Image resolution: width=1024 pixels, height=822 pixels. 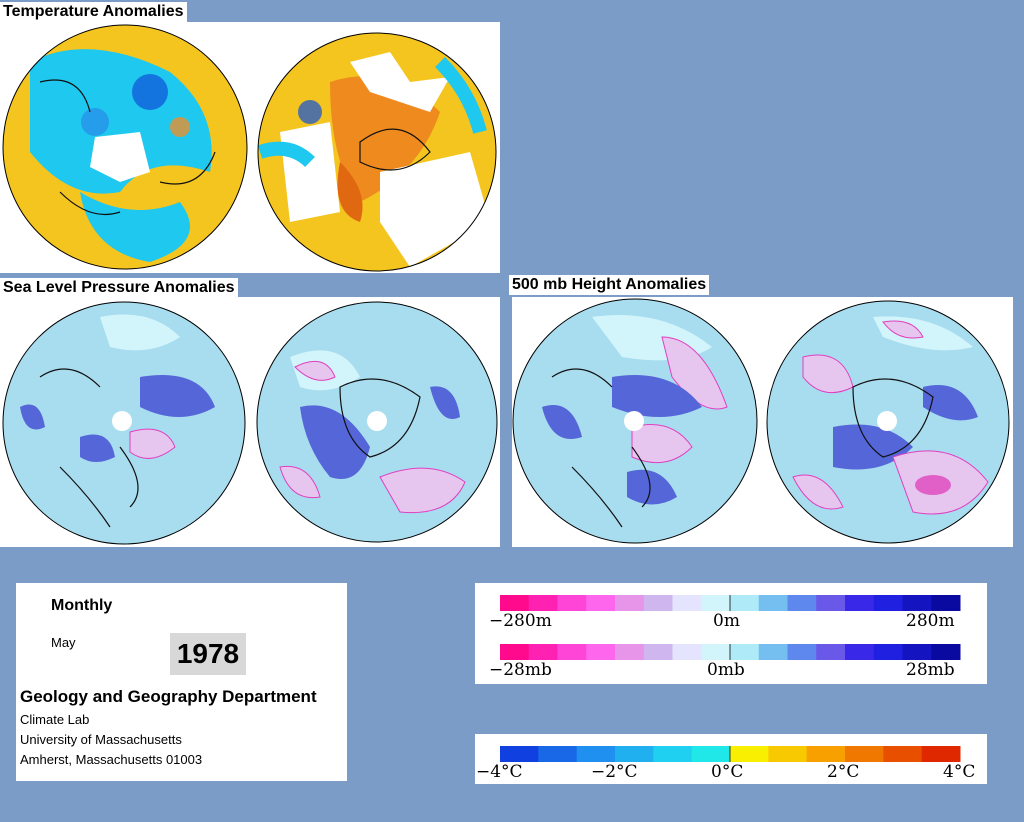 I want to click on h500-panel, so click(x=762, y=422).